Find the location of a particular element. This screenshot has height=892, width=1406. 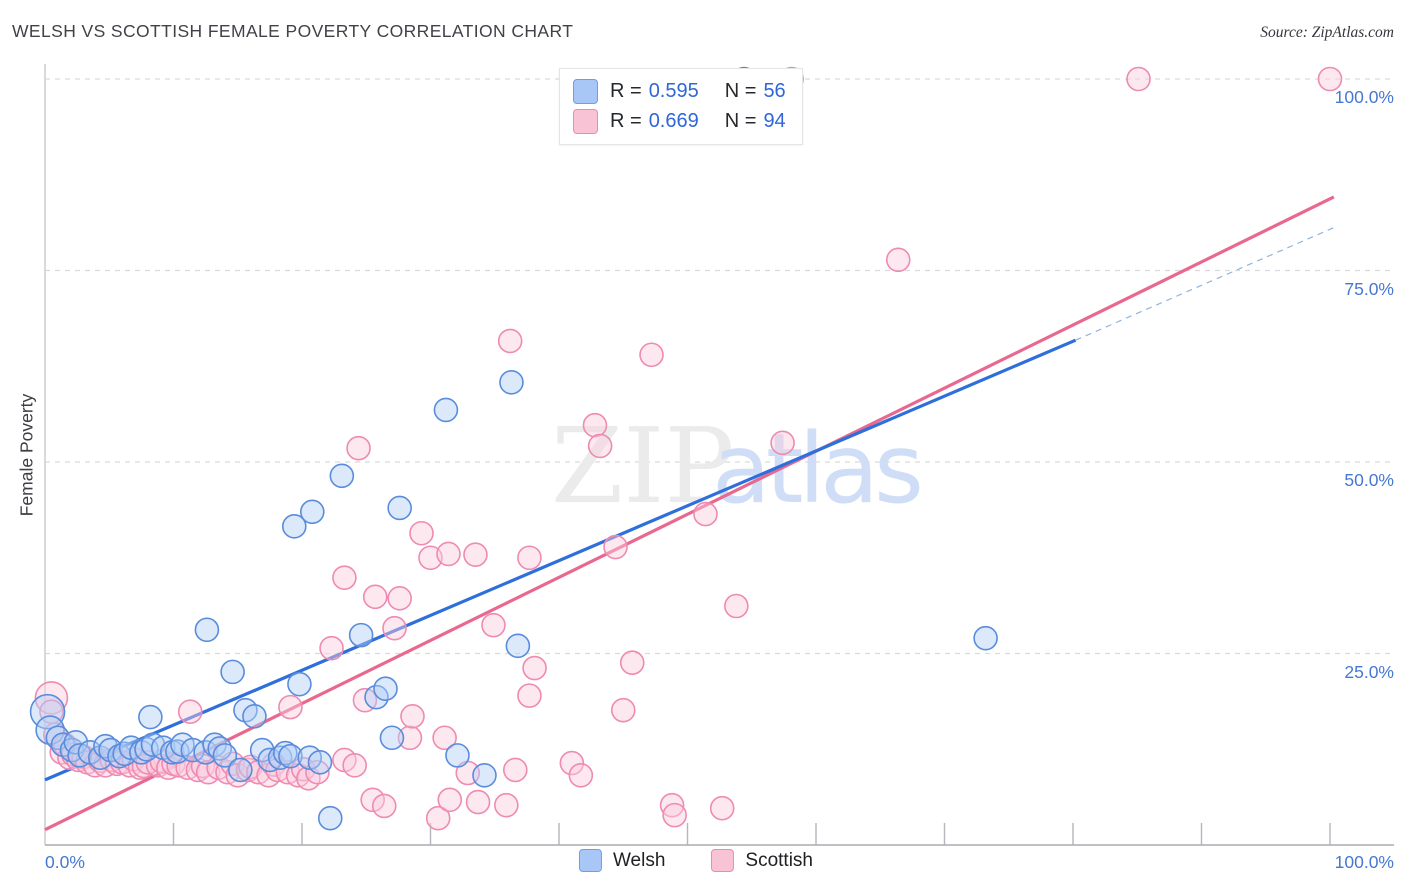

legend-item-label: Scottish is located at coordinates (779, 860).